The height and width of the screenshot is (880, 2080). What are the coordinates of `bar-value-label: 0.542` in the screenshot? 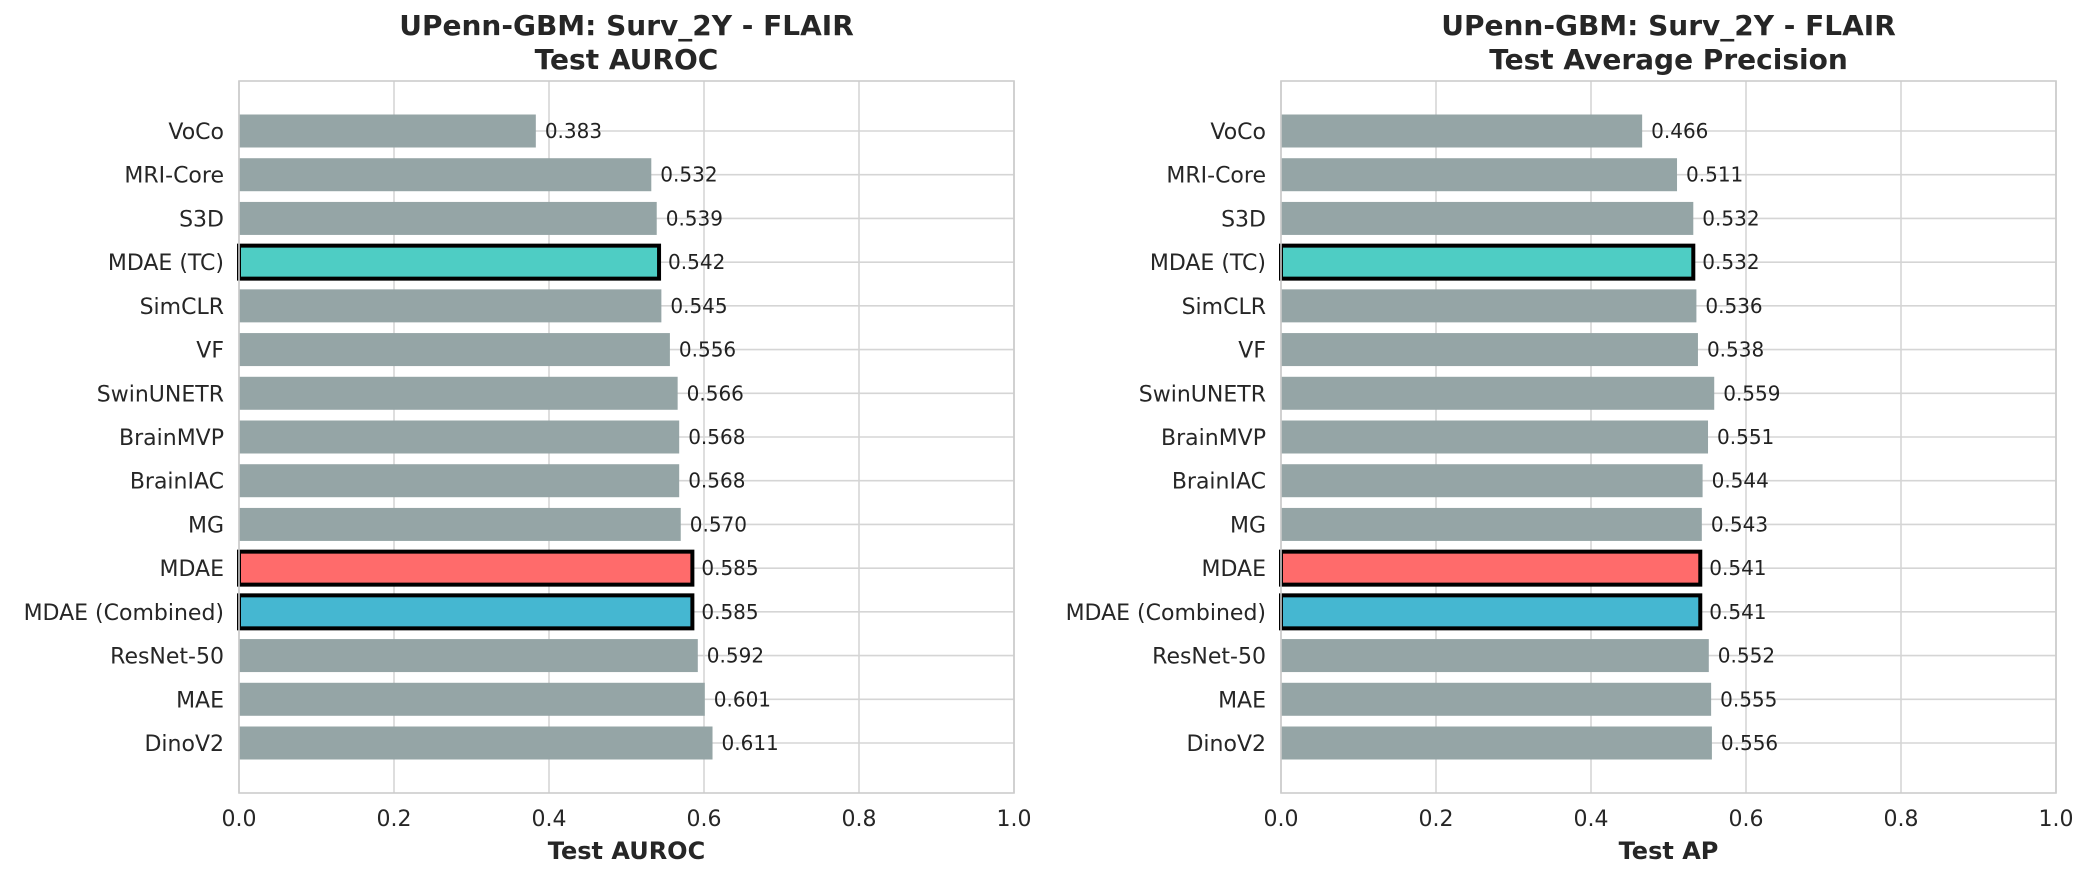 It's located at (696, 262).